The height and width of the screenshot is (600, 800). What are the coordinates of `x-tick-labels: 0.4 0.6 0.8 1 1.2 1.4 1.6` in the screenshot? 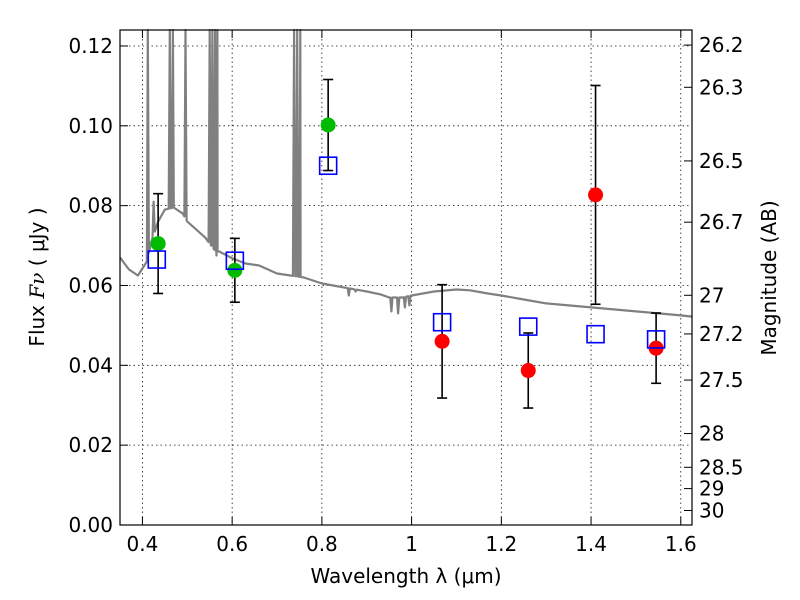 It's located at (412, 544).